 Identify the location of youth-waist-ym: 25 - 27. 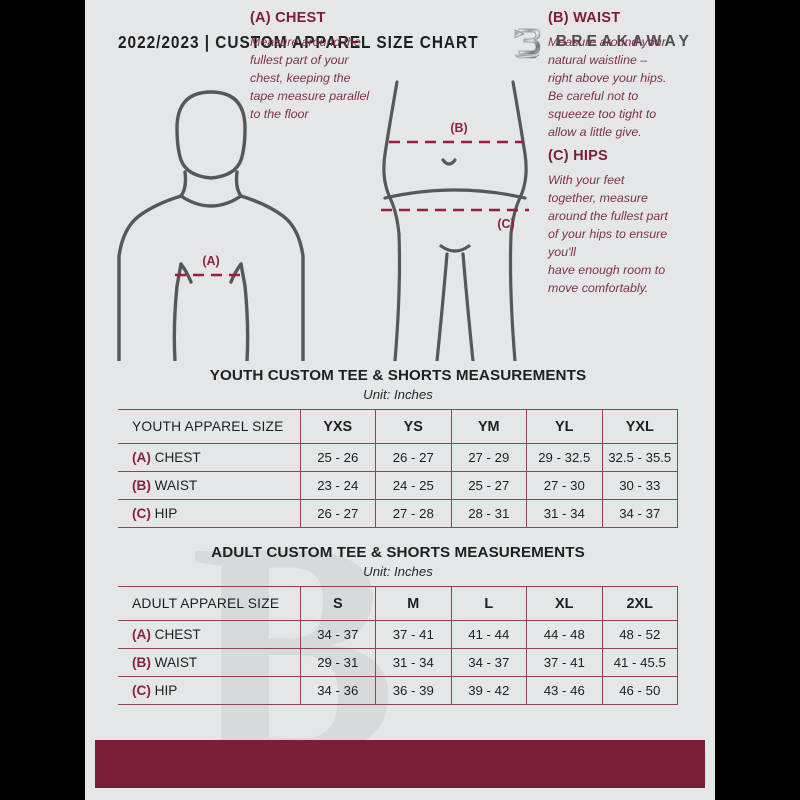
(488, 485).